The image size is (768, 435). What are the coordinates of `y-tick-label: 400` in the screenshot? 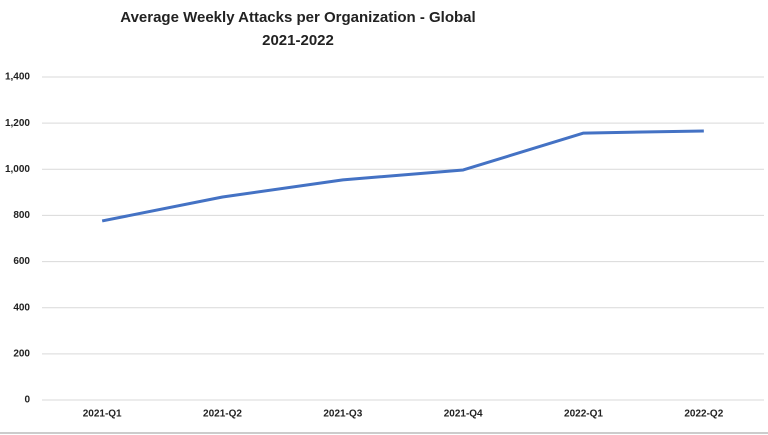 It's located at (21, 307).